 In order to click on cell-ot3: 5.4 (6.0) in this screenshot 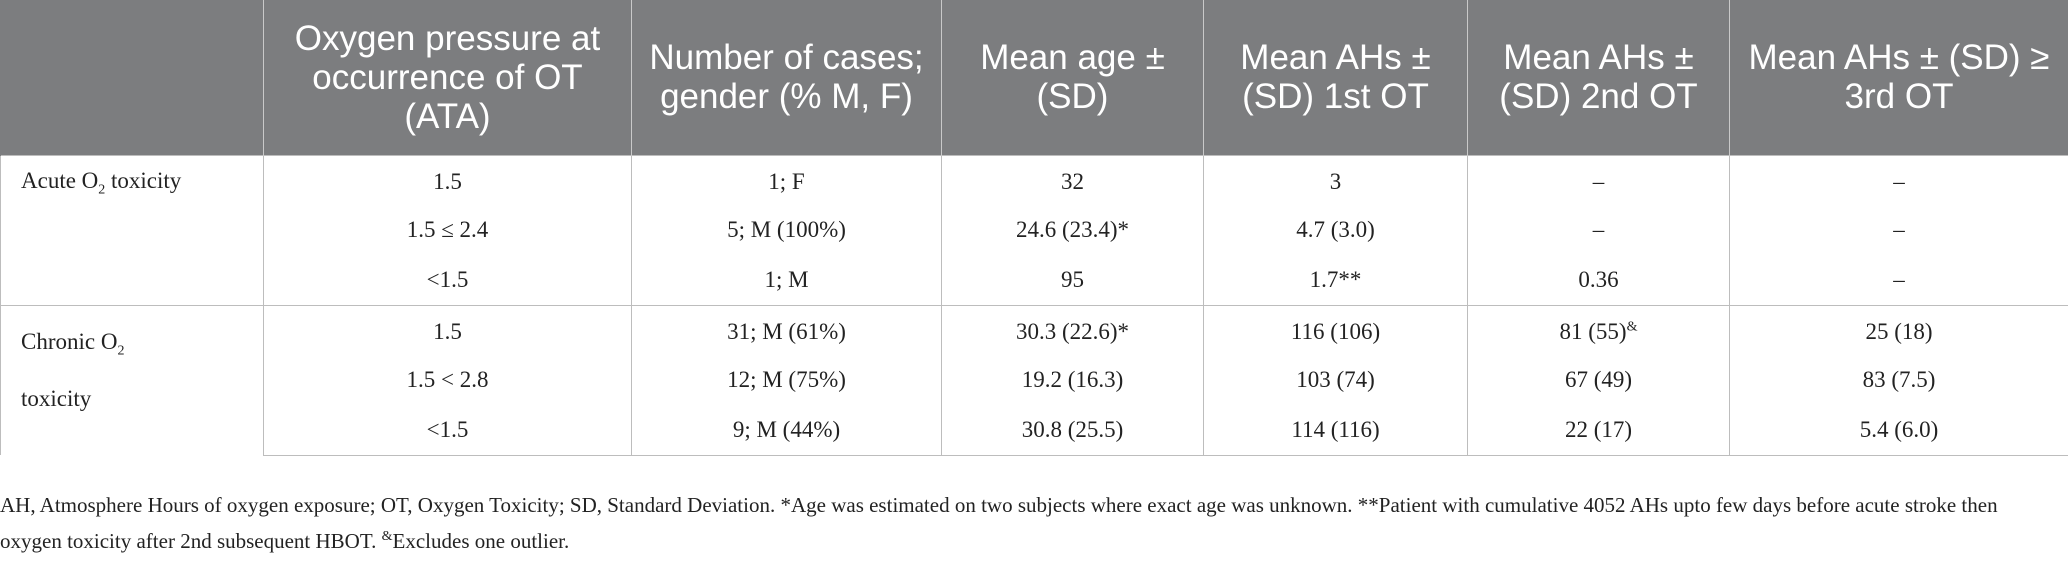, I will do `click(1898, 430)`.